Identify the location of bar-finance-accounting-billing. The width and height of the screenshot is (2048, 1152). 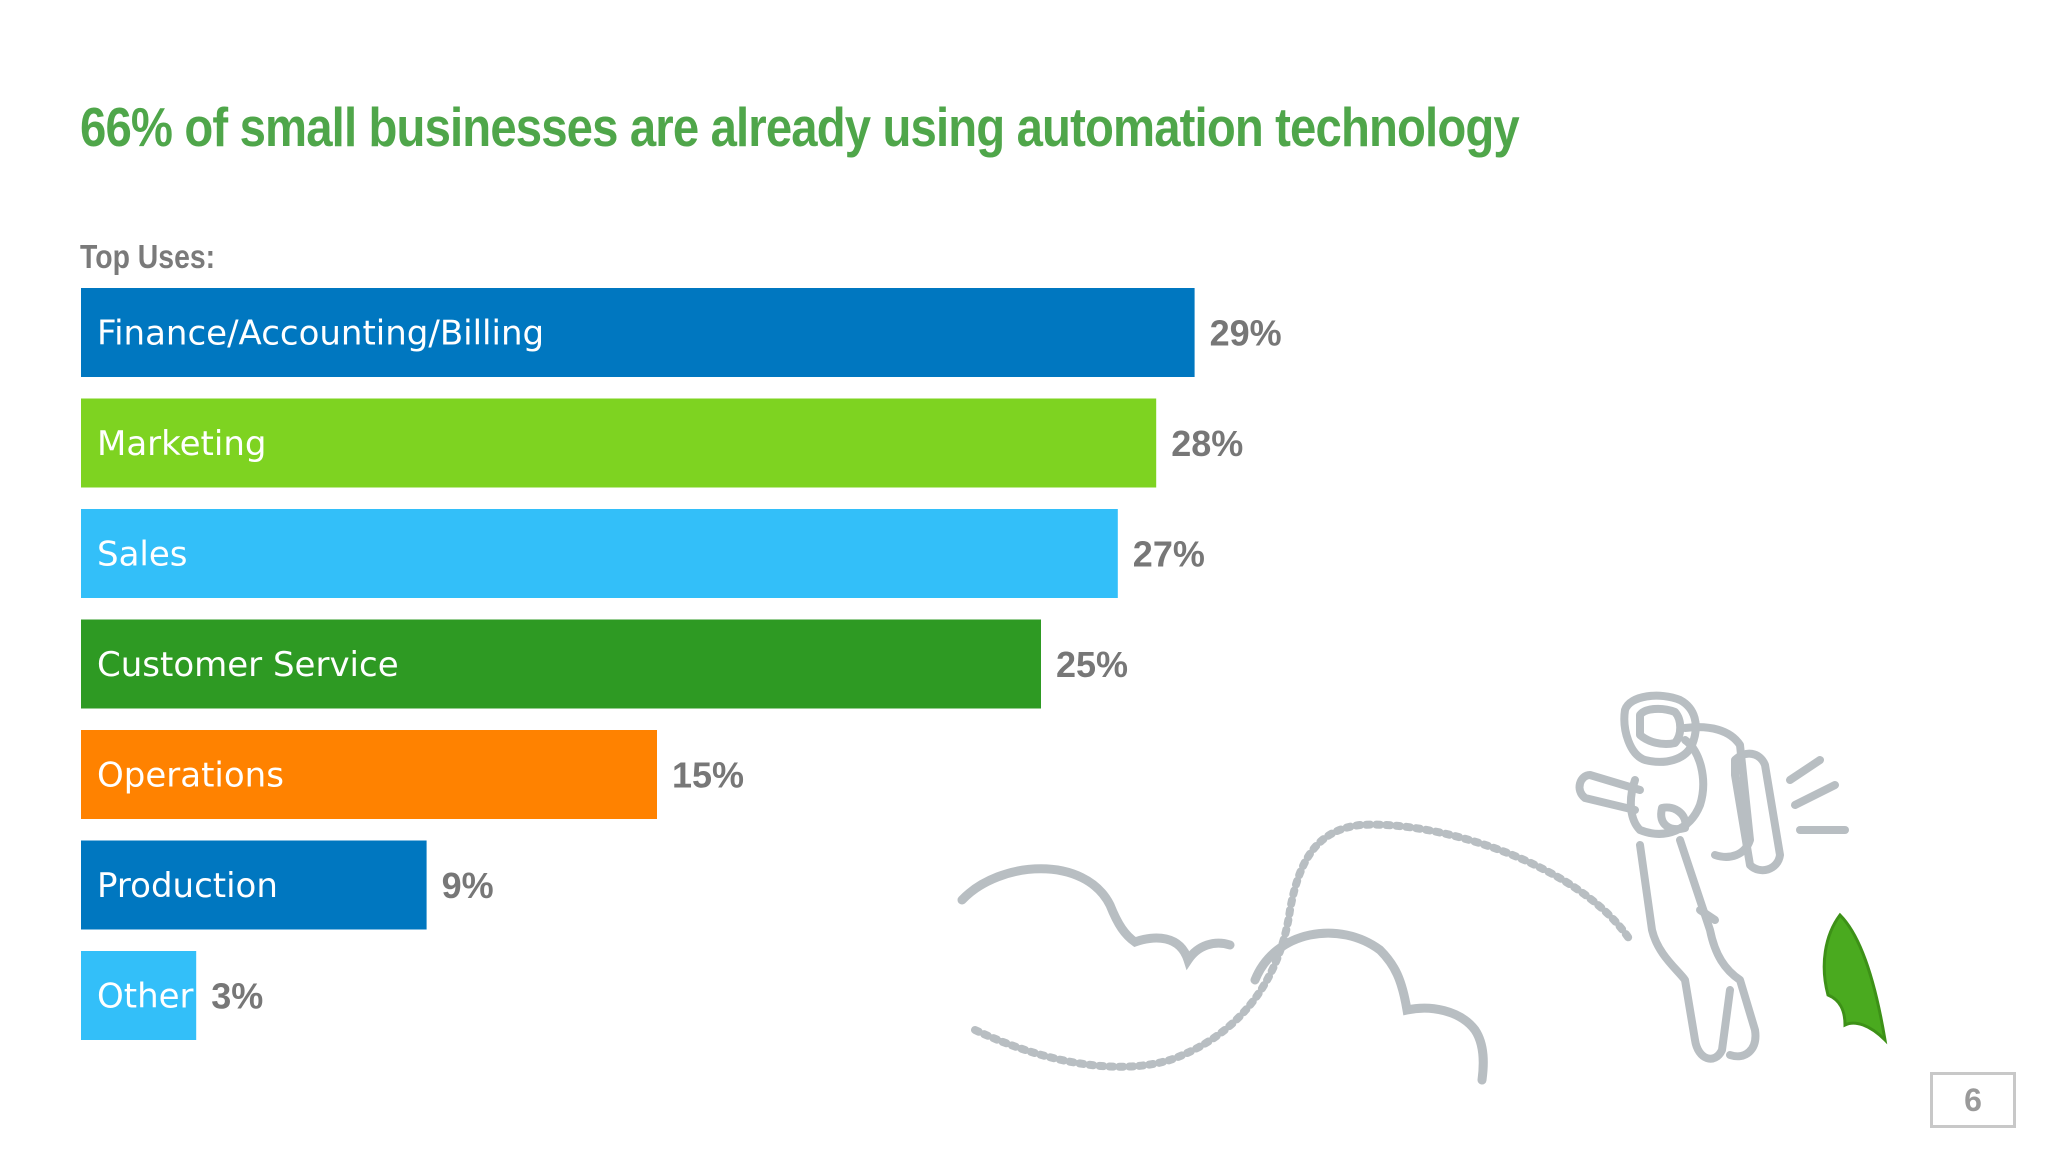
(638, 332).